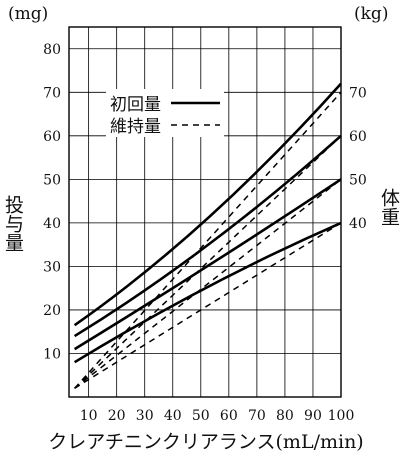 Image resolution: width=400 pixels, height=456 pixels. What do you see at coordinates (358, 93) in the screenshot?
I see `right-tick-label: 70` at bounding box center [358, 93].